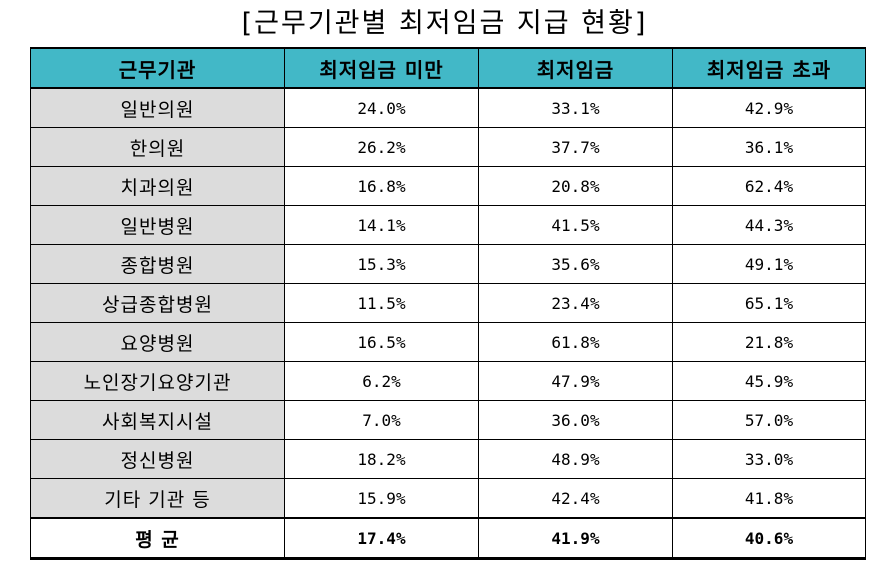  What do you see at coordinates (157, 264) in the screenshot?
I see `institution-cell: 종합병원` at bounding box center [157, 264].